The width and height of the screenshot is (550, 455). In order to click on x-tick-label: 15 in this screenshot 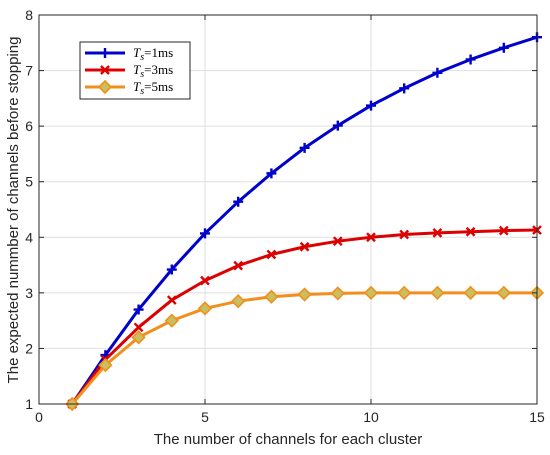, I will do `click(537, 417)`.